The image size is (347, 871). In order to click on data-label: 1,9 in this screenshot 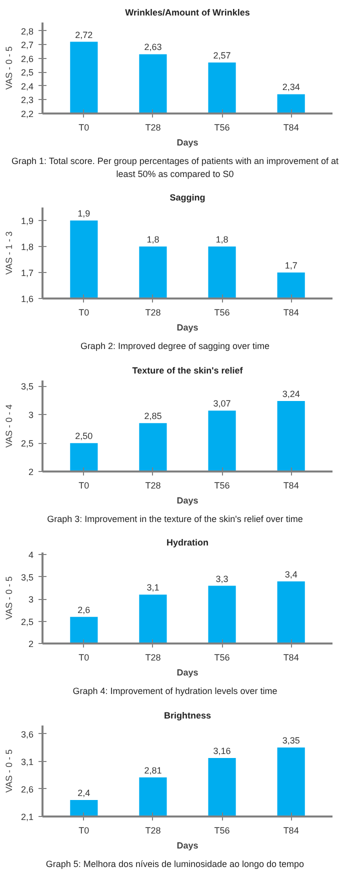, I will do `click(84, 213)`.